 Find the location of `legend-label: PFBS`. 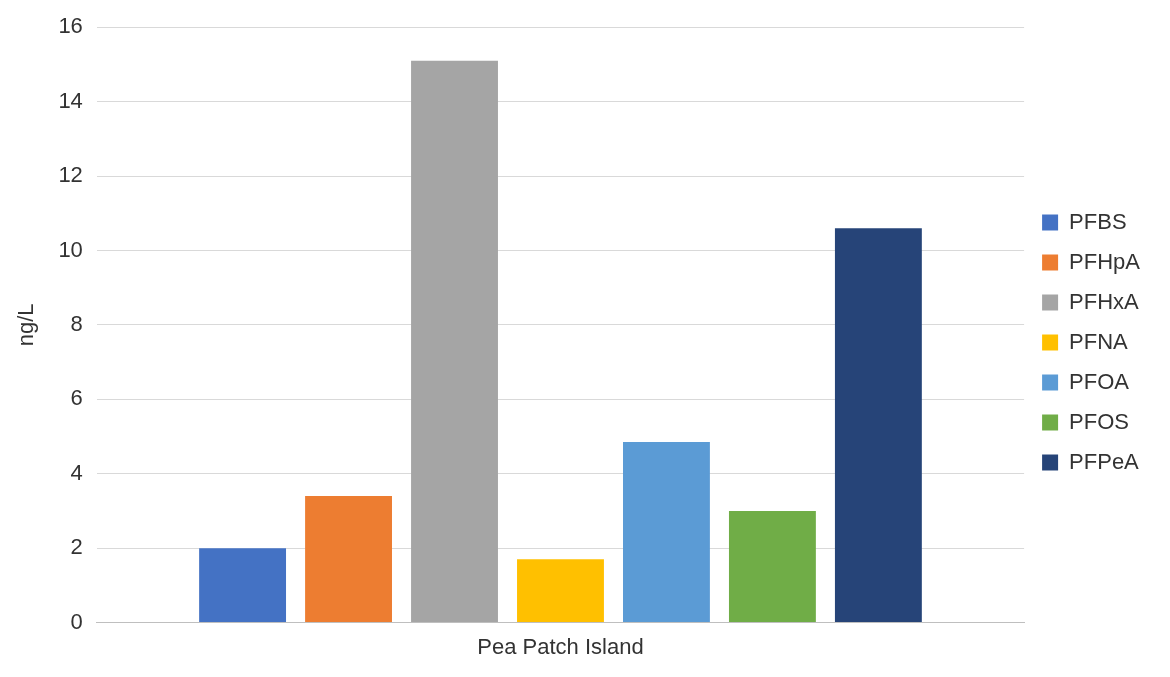

legend-label: PFBS is located at coordinates (1098, 221).